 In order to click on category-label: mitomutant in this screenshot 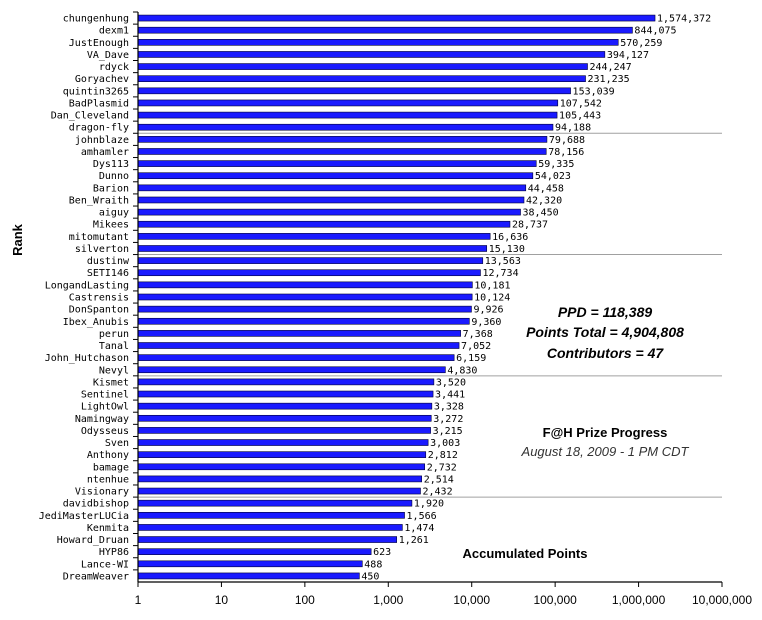, I will do `click(99, 237)`.